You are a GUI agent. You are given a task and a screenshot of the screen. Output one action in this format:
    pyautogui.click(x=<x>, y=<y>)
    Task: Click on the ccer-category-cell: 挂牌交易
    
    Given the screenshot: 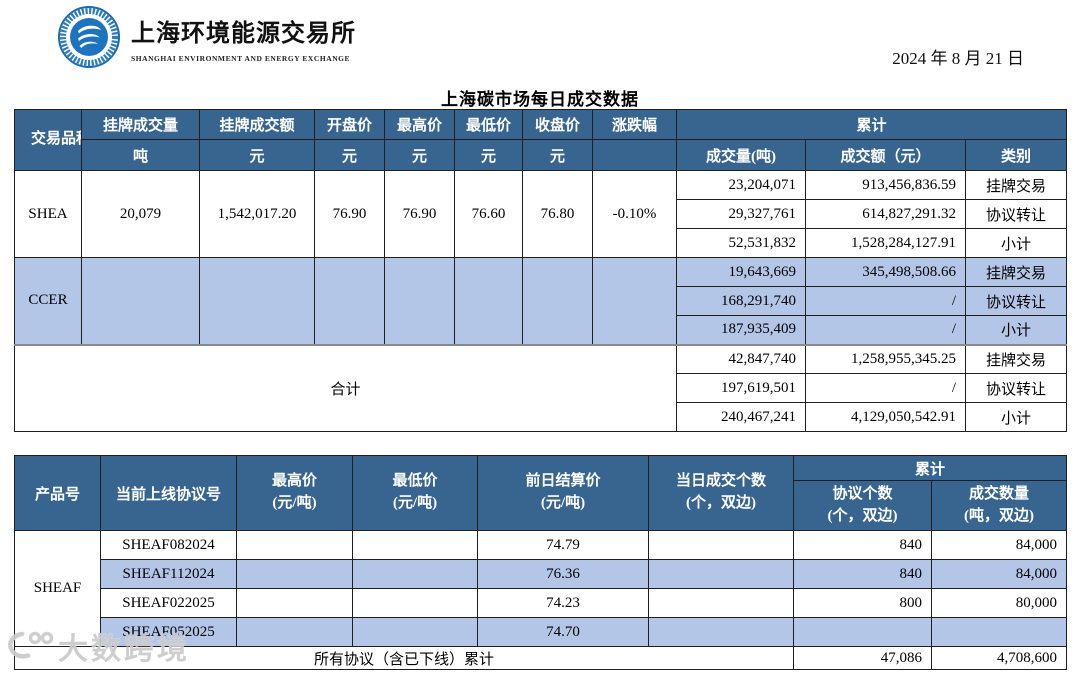 What is the action you would take?
    pyautogui.click(x=1016, y=272)
    